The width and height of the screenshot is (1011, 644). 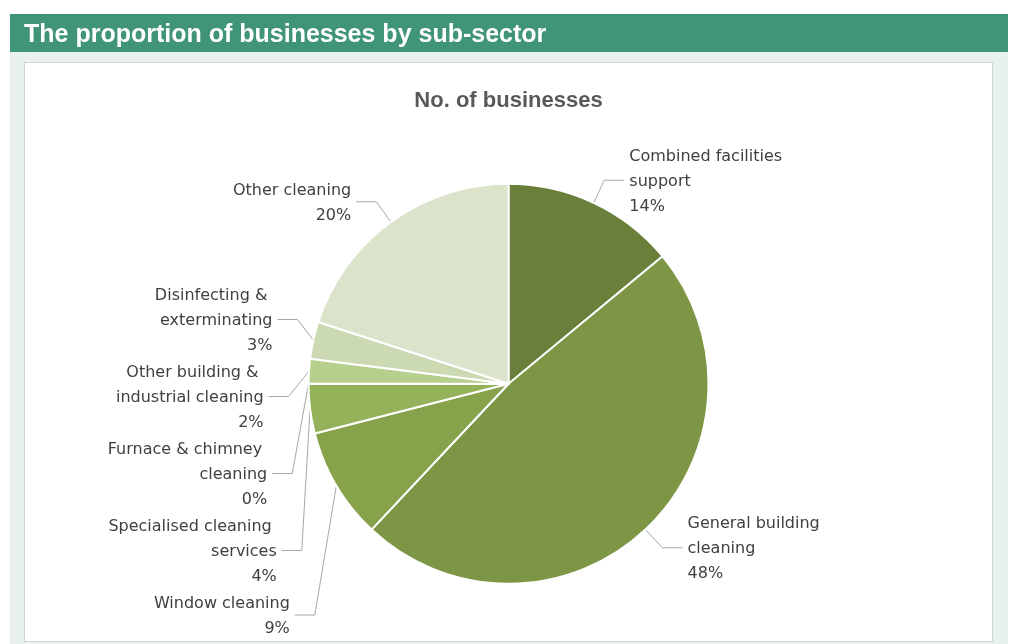 What do you see at coordinates (647, 205) in the screenshot?
I see `data-label: 14%` at bounding box center [647, 205].